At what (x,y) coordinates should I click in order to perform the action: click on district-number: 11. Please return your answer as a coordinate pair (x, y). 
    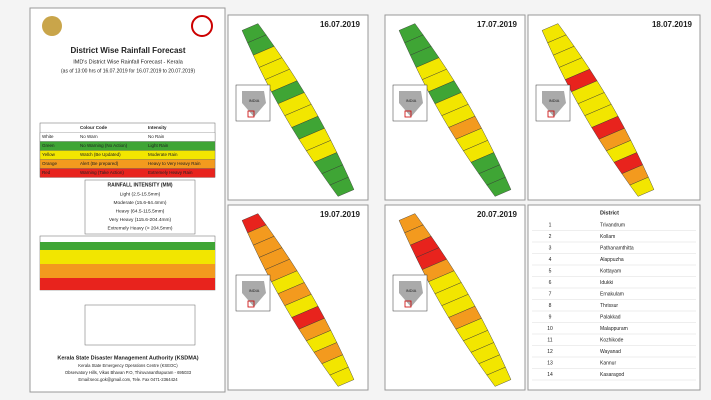
    Looking at the image, I should click on (549, 340).